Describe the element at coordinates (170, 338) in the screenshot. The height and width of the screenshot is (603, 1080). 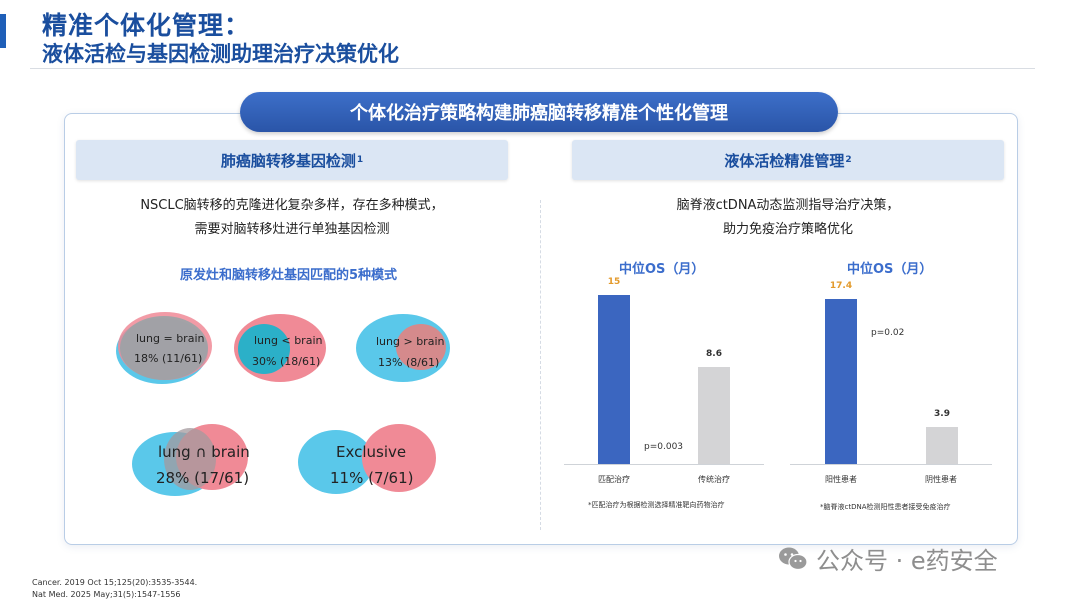
I see `venn-label: lung = brain` at that location.